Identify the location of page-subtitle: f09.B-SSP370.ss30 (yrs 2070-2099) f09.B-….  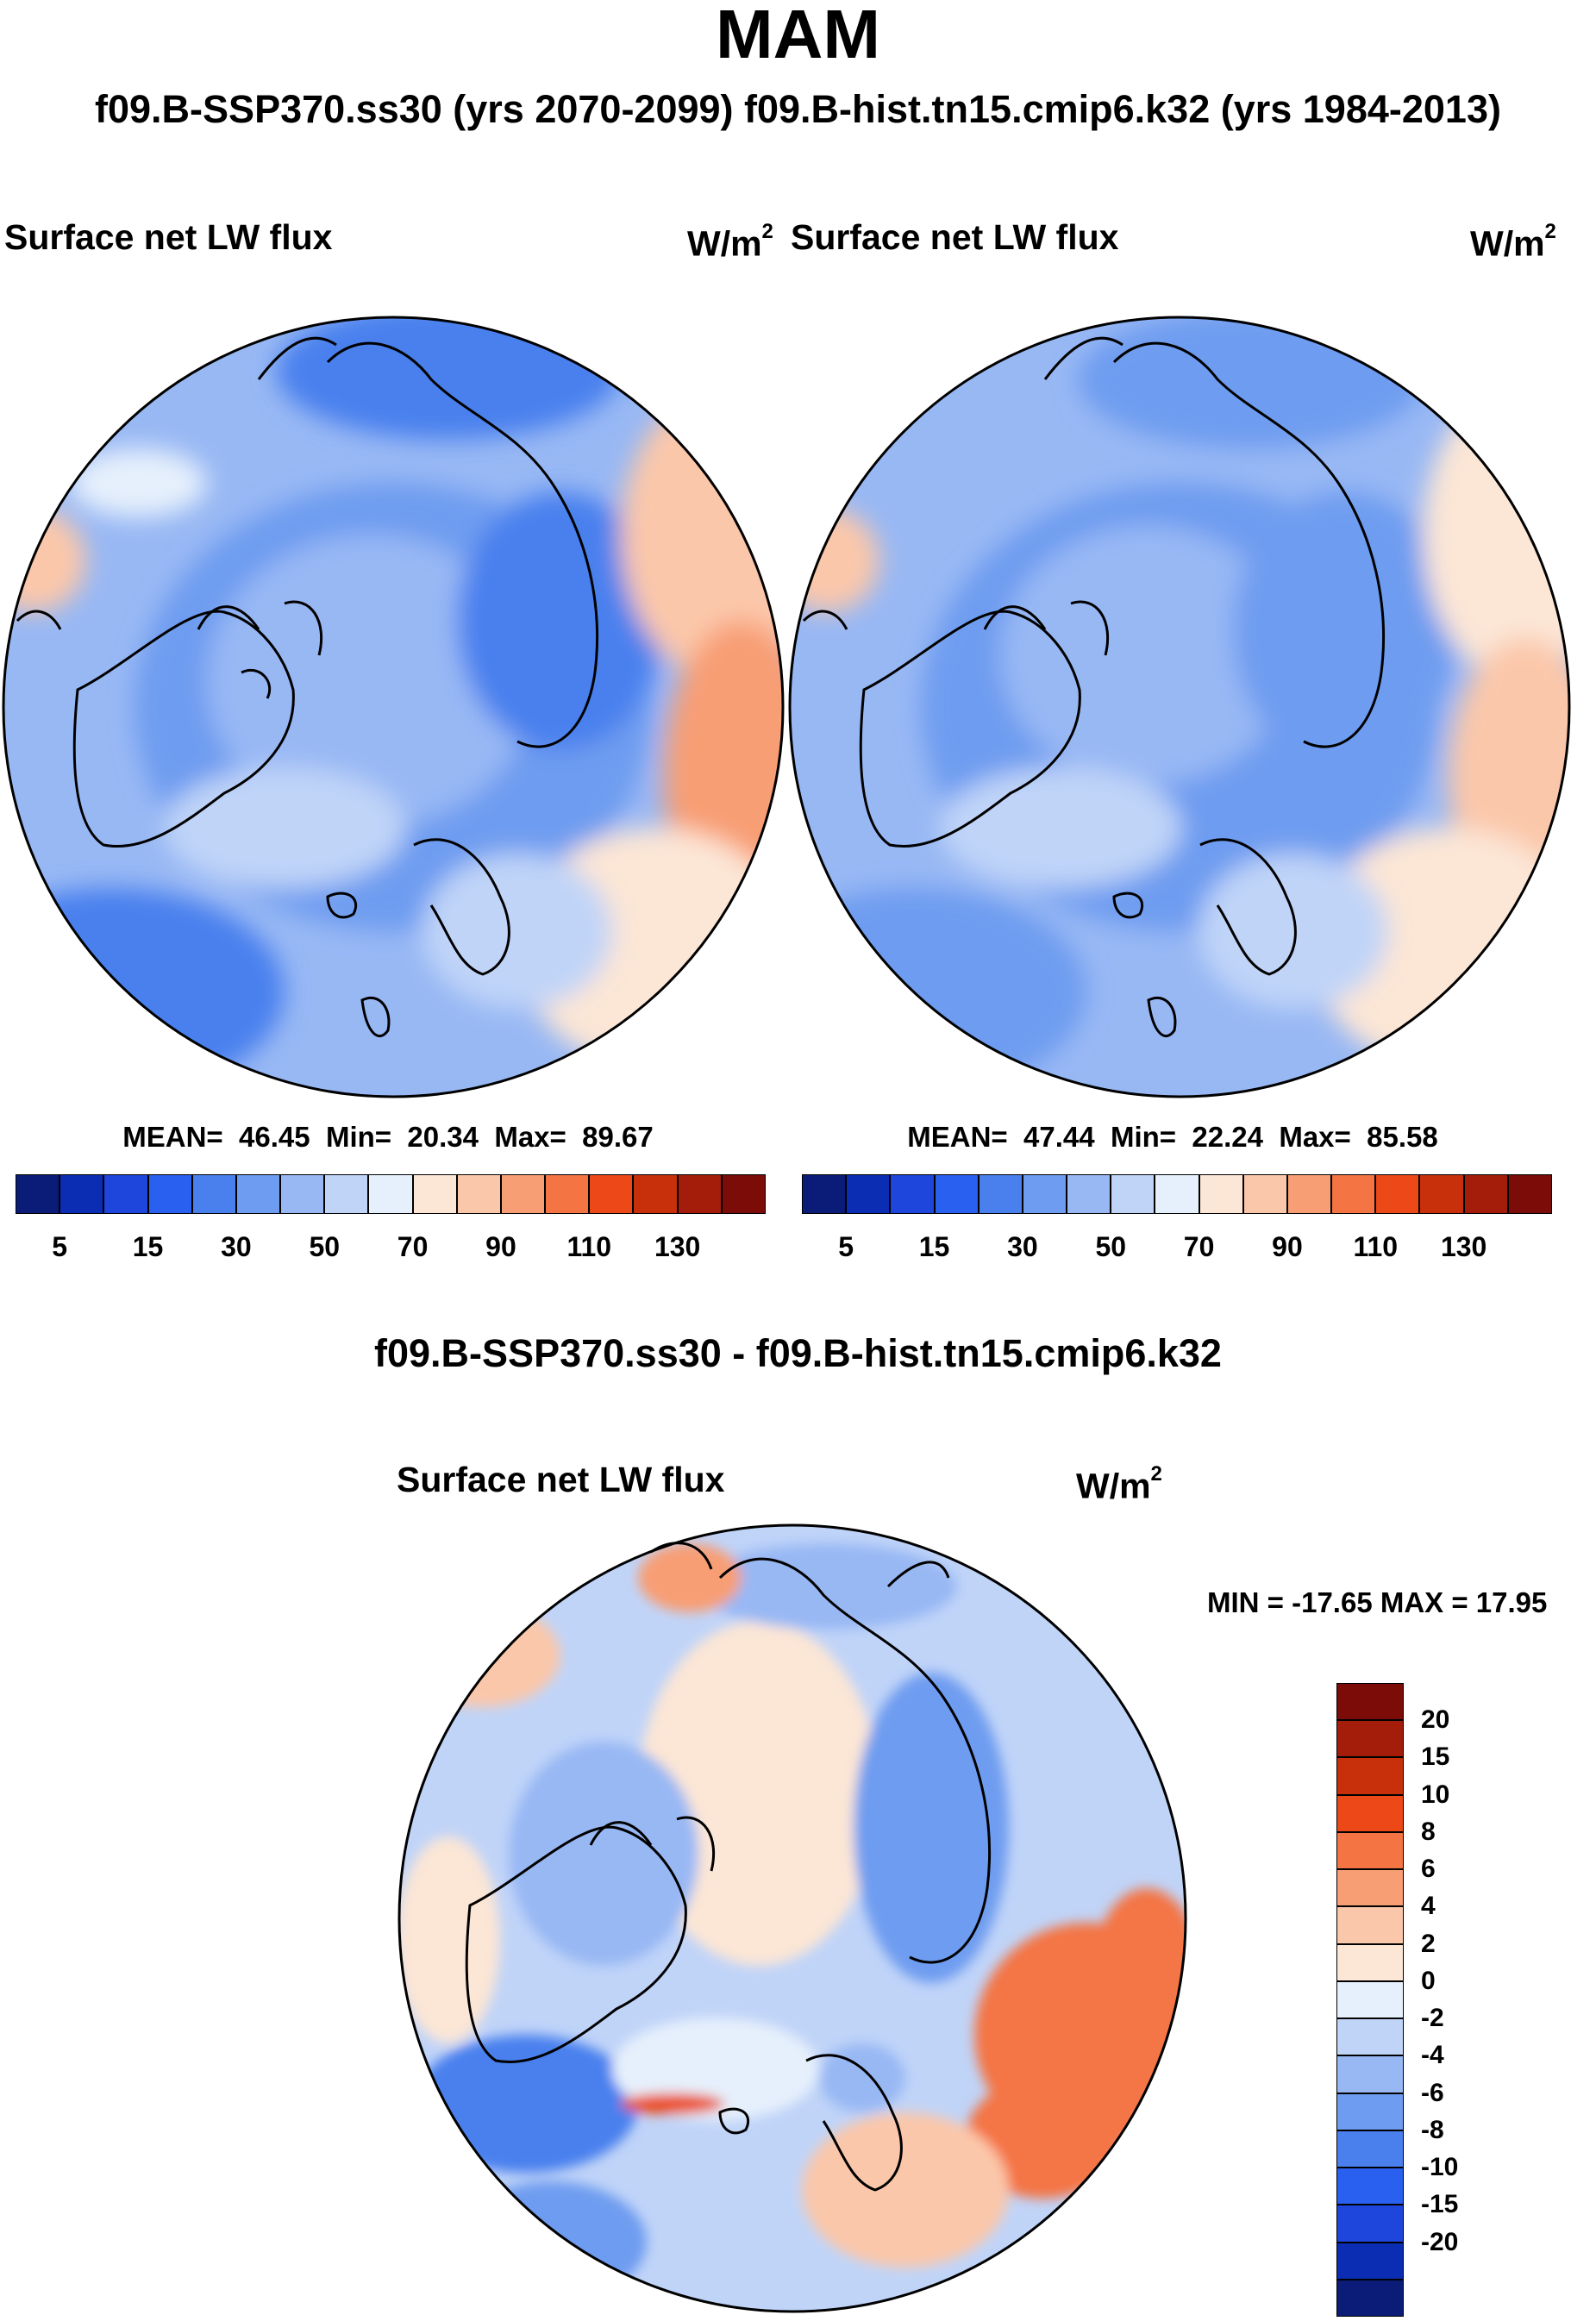
(798, 109).